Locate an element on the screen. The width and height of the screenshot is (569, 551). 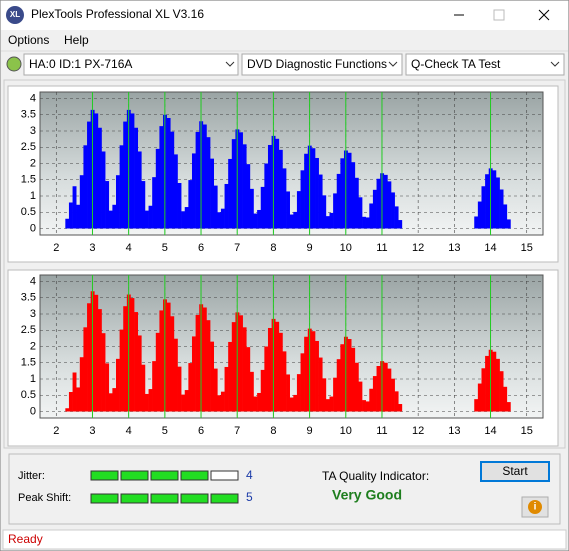
start-text: Start is located at coordinates (515, 471).